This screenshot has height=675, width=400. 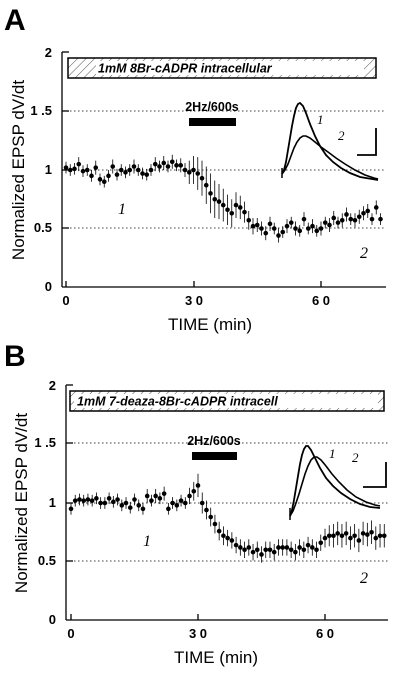 What do you see at coordinates (321, 300) in the screenshot?
I see `x-tick-label: 6 0` at bounding box center [321, 300].